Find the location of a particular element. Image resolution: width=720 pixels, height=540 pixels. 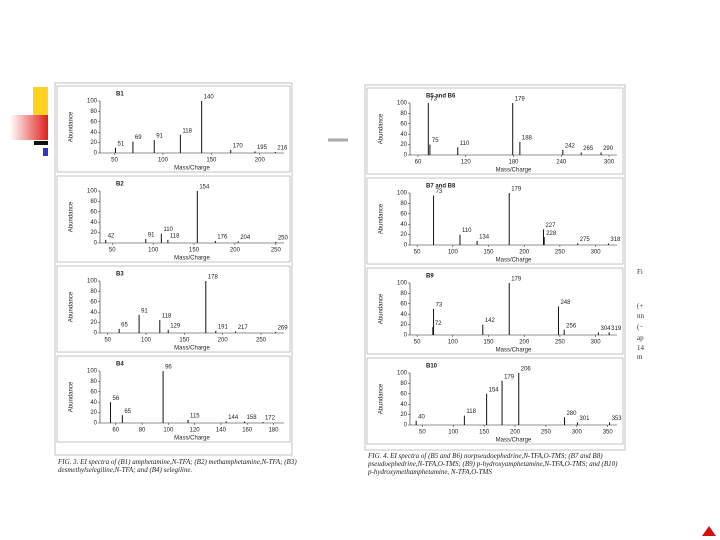

peak-label: 204 is located at coordinates (245, 238).